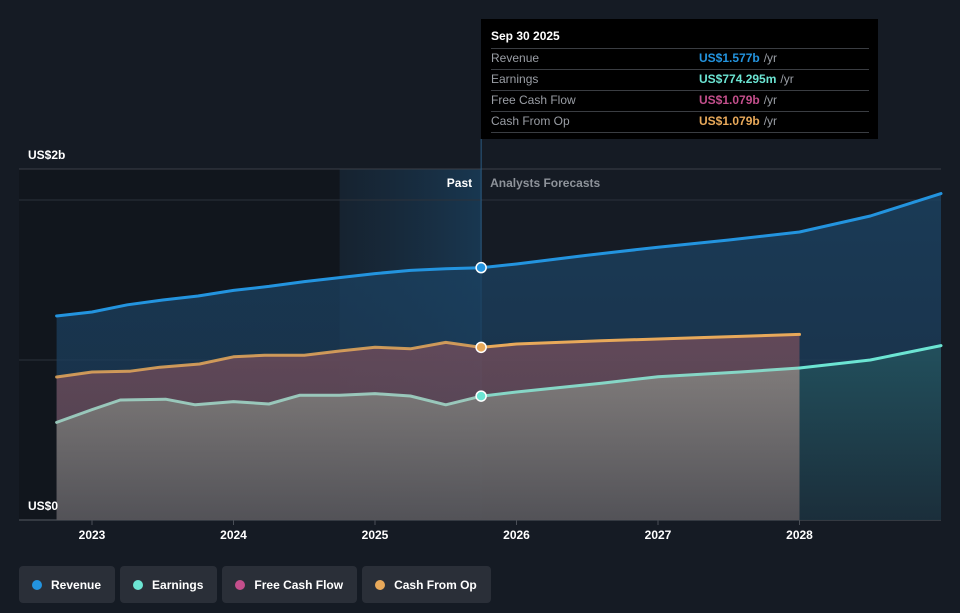  Describe the element at coordinates (640, 340) in the screenshot. I see `cash-from-op-line-forecast` at that location.